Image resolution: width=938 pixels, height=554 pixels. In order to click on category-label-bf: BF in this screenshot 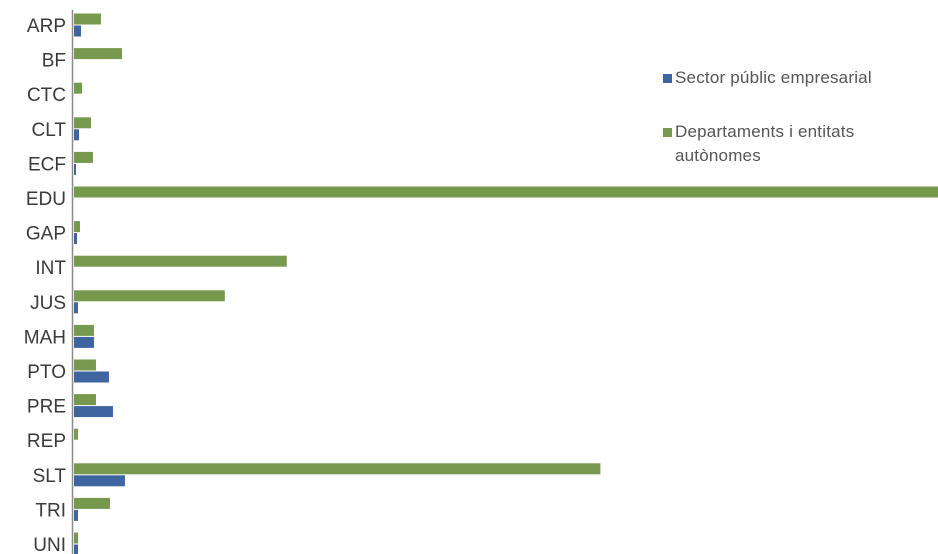, I will do `click(54, 61)`.